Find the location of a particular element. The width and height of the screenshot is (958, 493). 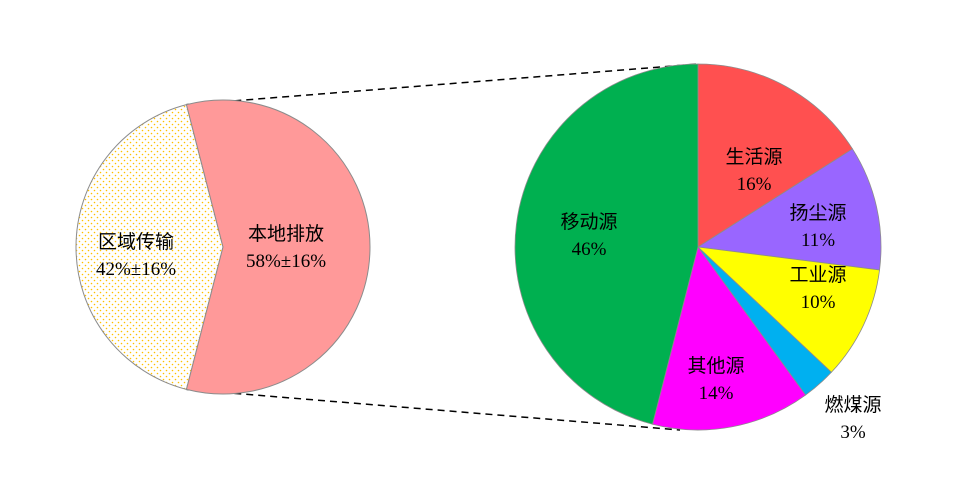

label-regional-transport-name: 区域传输 is located at coordinates (136, 242).